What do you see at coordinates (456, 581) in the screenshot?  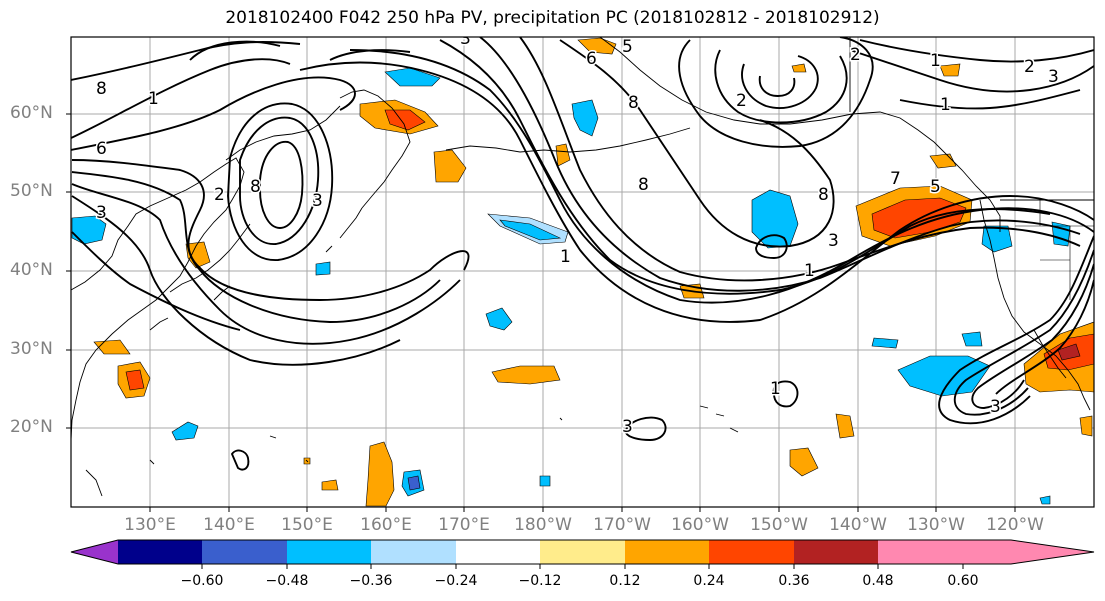 I see `colorbar-tick-label: −0.24` at bounding box center [456, 581].